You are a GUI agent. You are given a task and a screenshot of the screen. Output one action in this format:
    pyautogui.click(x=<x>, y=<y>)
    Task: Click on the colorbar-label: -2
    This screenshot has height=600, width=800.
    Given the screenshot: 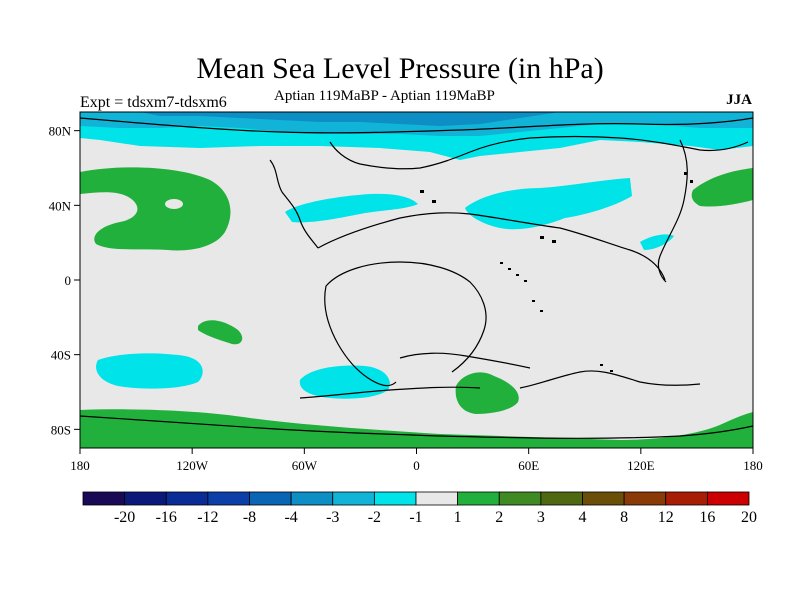 What is the action you would take?
    pyautogui.click(x=374, y=517)
    